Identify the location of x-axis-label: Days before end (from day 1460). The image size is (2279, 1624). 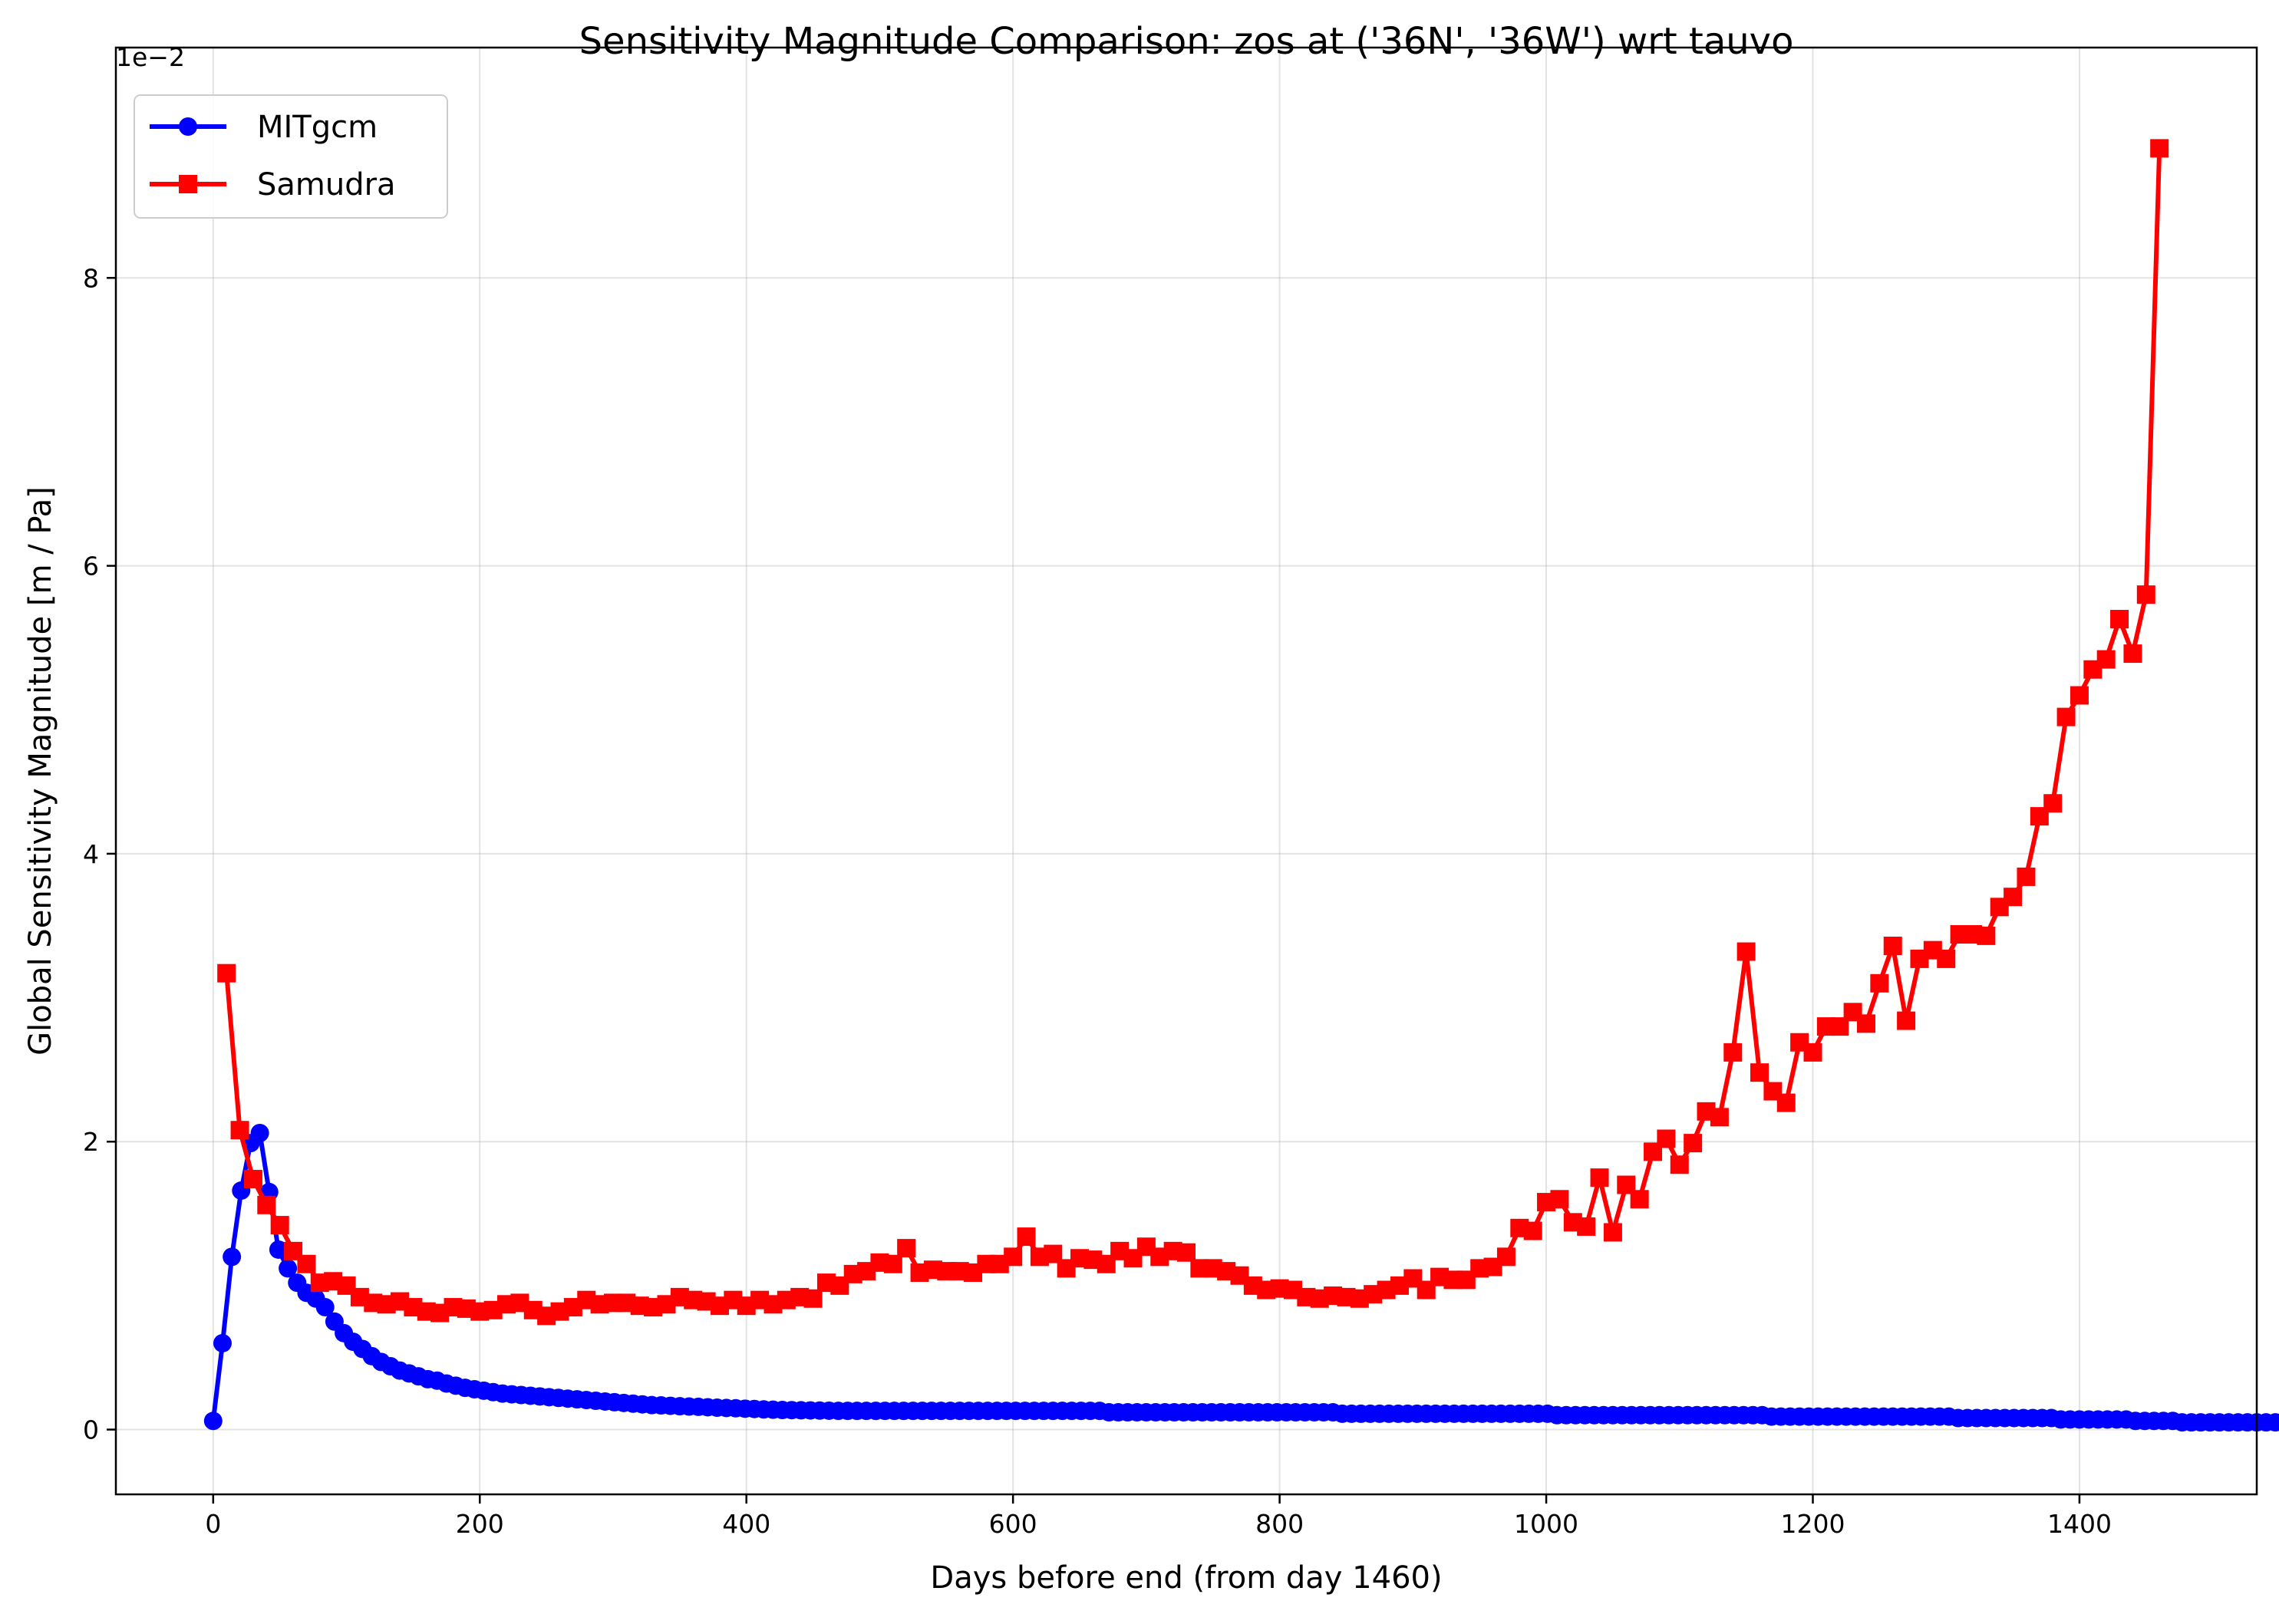
(1186, 1578).